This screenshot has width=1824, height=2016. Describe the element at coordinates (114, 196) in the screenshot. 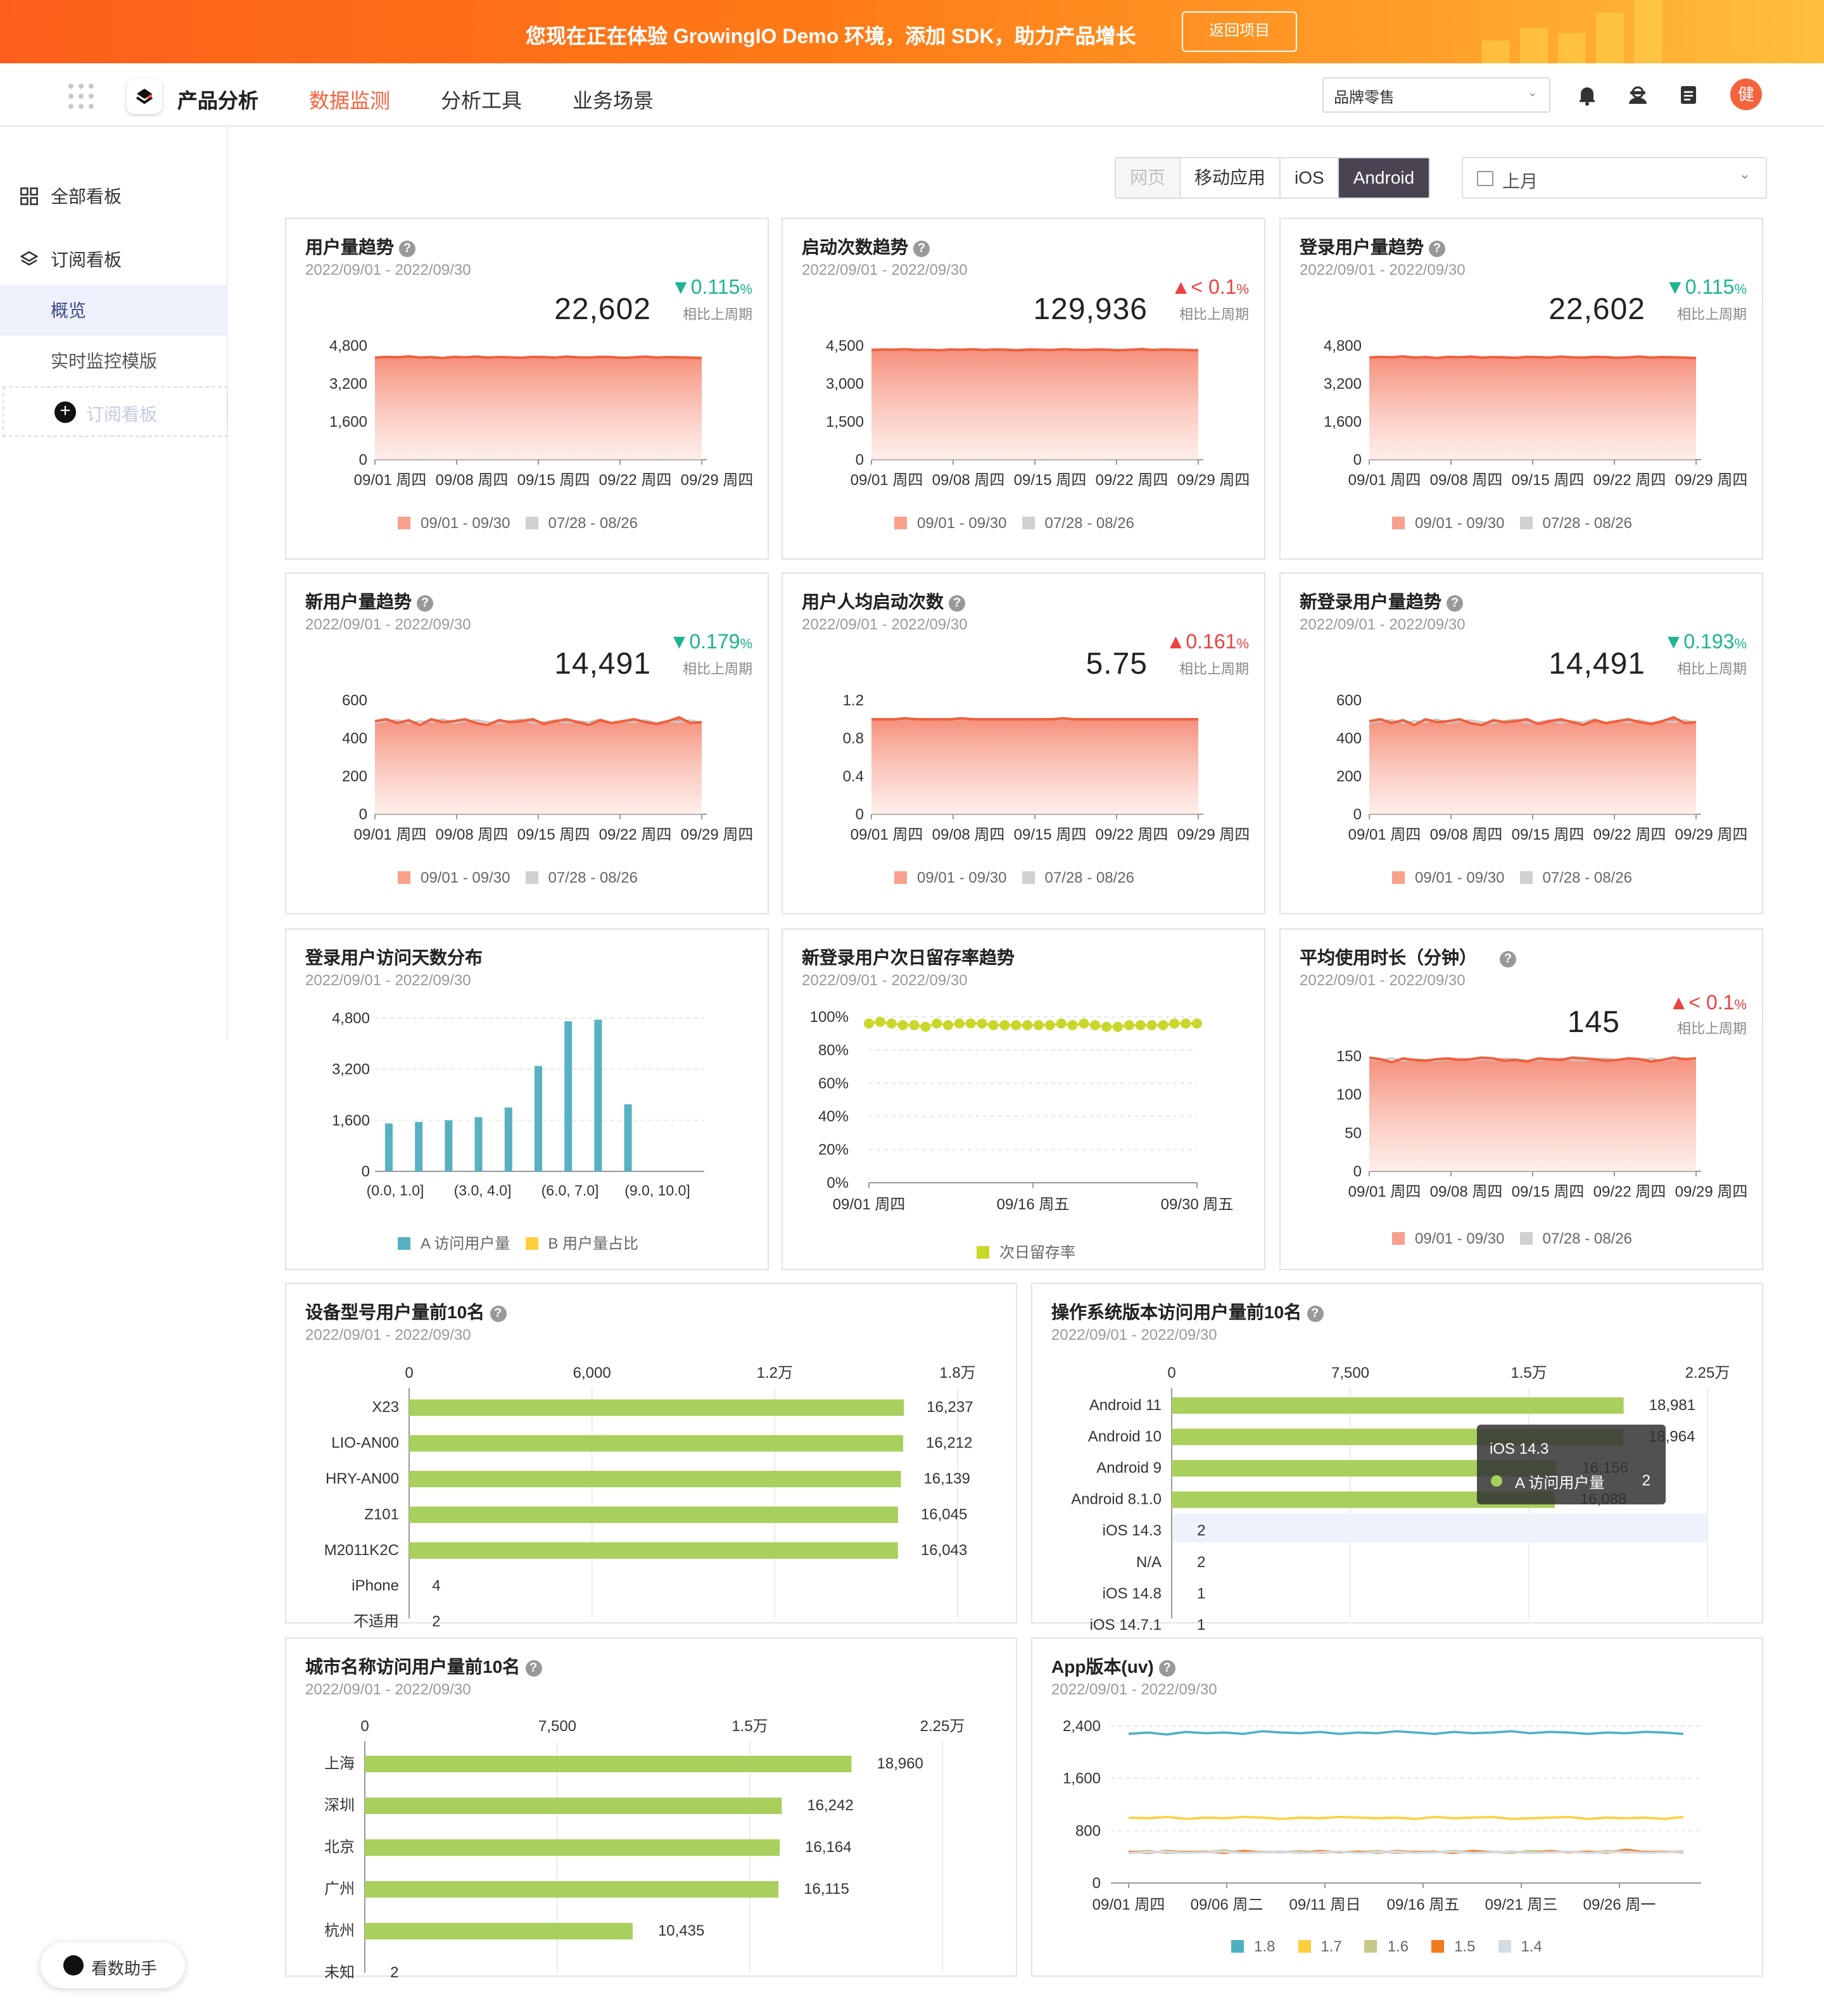

I see `sidebar-item-all-boards: 全部看板` at that location.